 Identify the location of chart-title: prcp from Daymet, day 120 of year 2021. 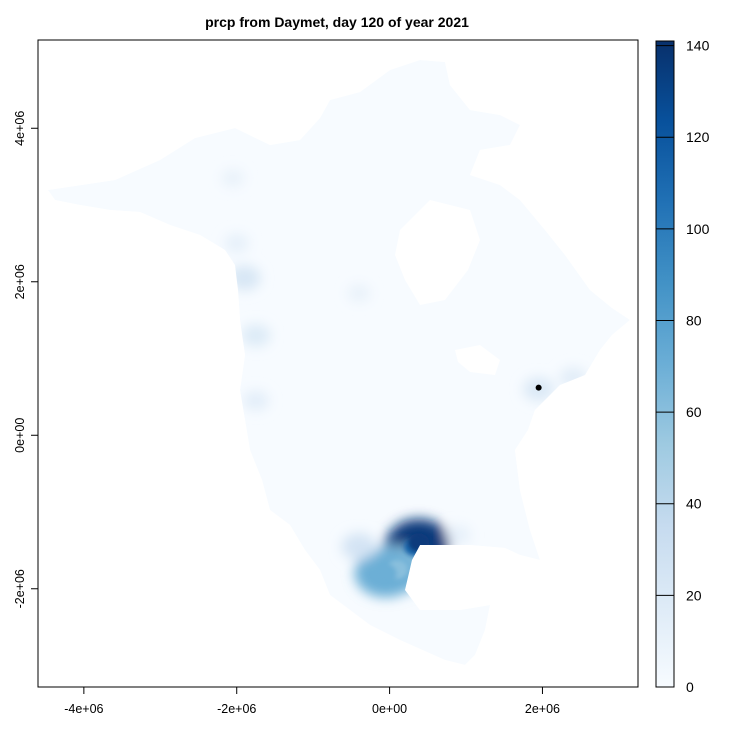
(337, 22).